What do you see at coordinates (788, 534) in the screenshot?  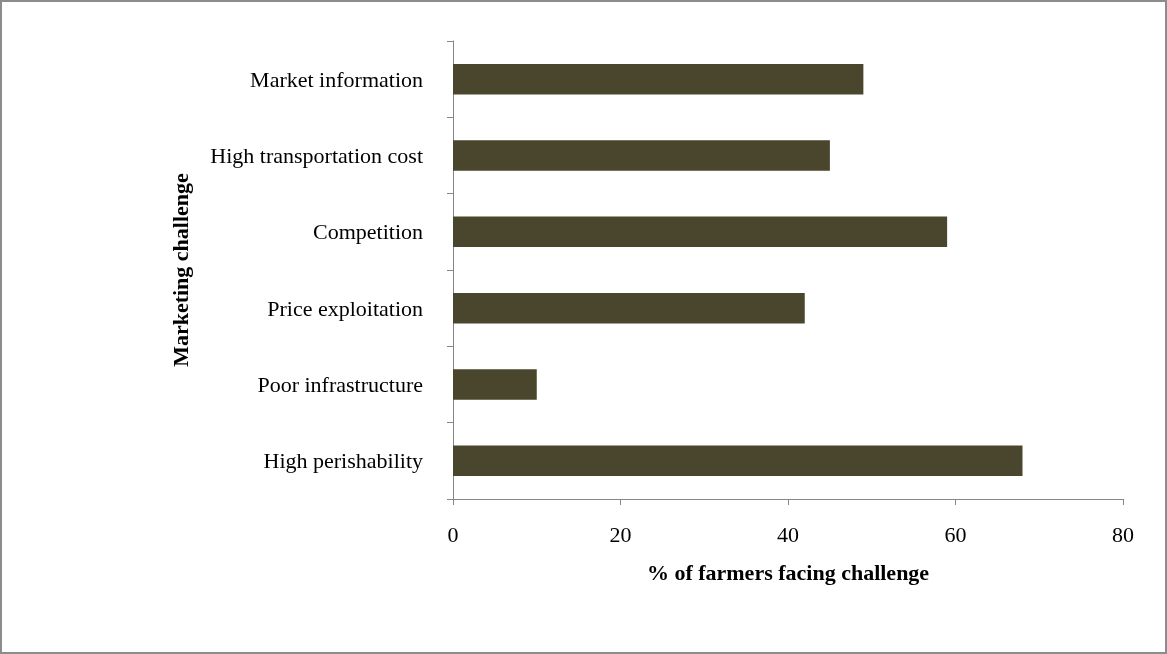 I see `x-tick-label: 40` at bounding box center [788, 534].